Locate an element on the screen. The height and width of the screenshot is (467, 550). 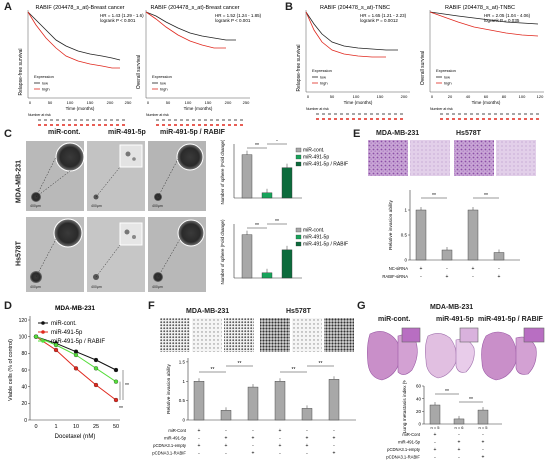
c-bar is located at coordinates (247, 176).